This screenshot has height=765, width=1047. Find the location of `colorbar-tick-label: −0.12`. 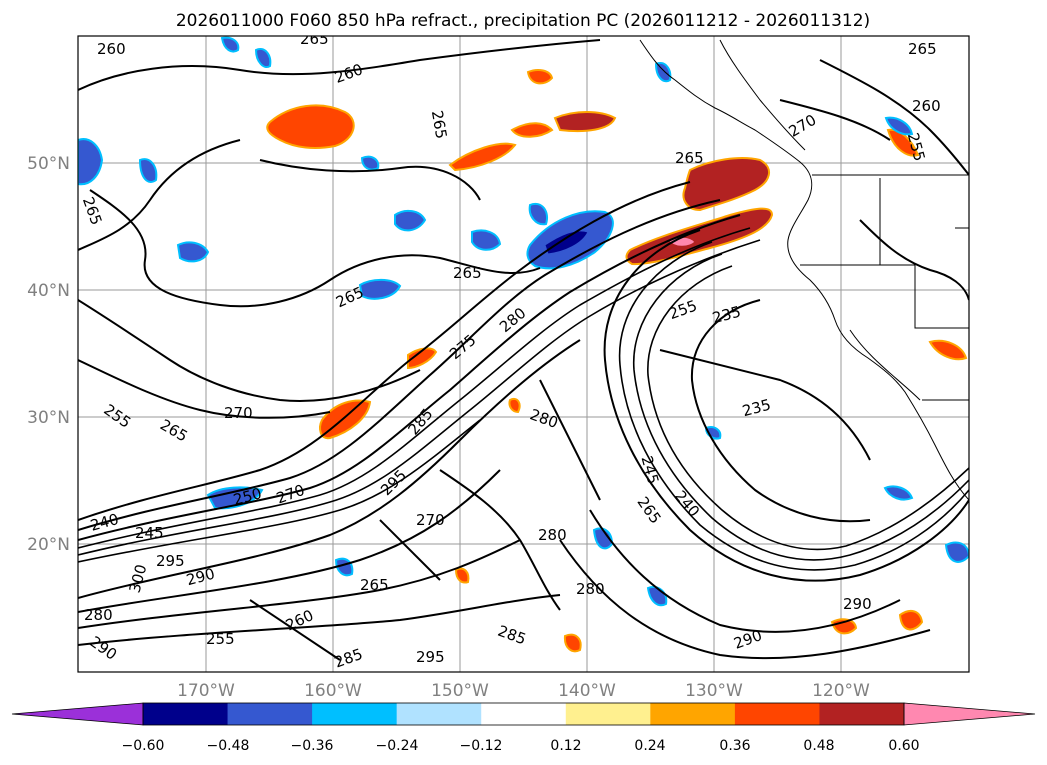

colorbar-tick-label: −0.12 is located at coordinates (481, 746).